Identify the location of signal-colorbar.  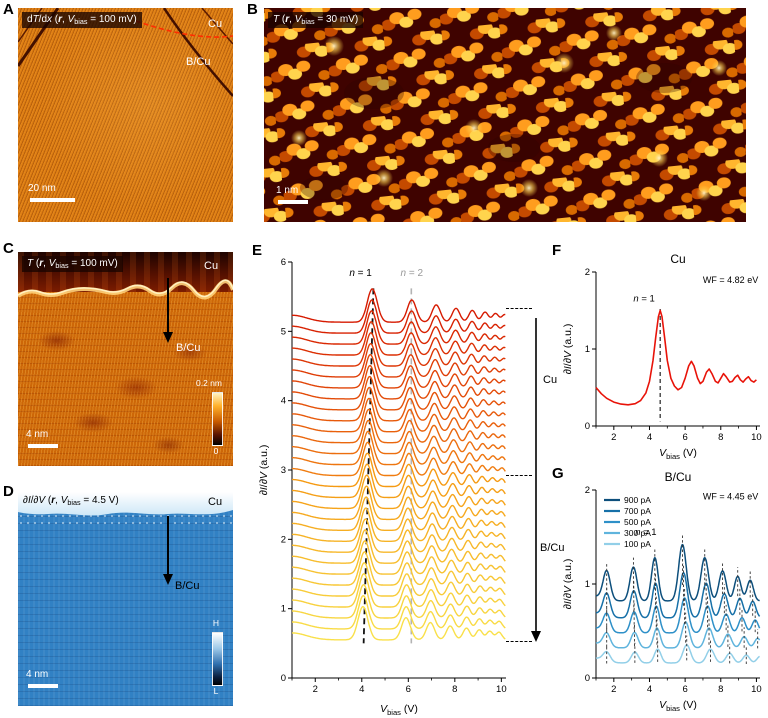
(217, 659).